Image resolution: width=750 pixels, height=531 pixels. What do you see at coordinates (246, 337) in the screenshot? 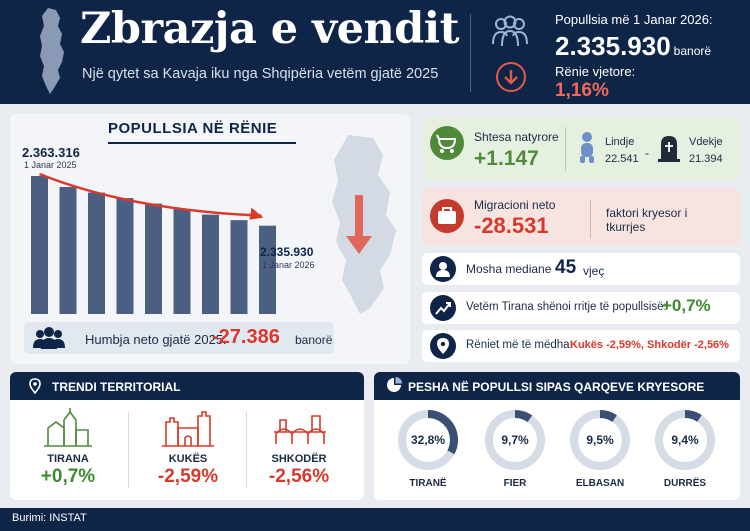
I see `net-loss-value: -27.386` at bounding box center [246, 337].